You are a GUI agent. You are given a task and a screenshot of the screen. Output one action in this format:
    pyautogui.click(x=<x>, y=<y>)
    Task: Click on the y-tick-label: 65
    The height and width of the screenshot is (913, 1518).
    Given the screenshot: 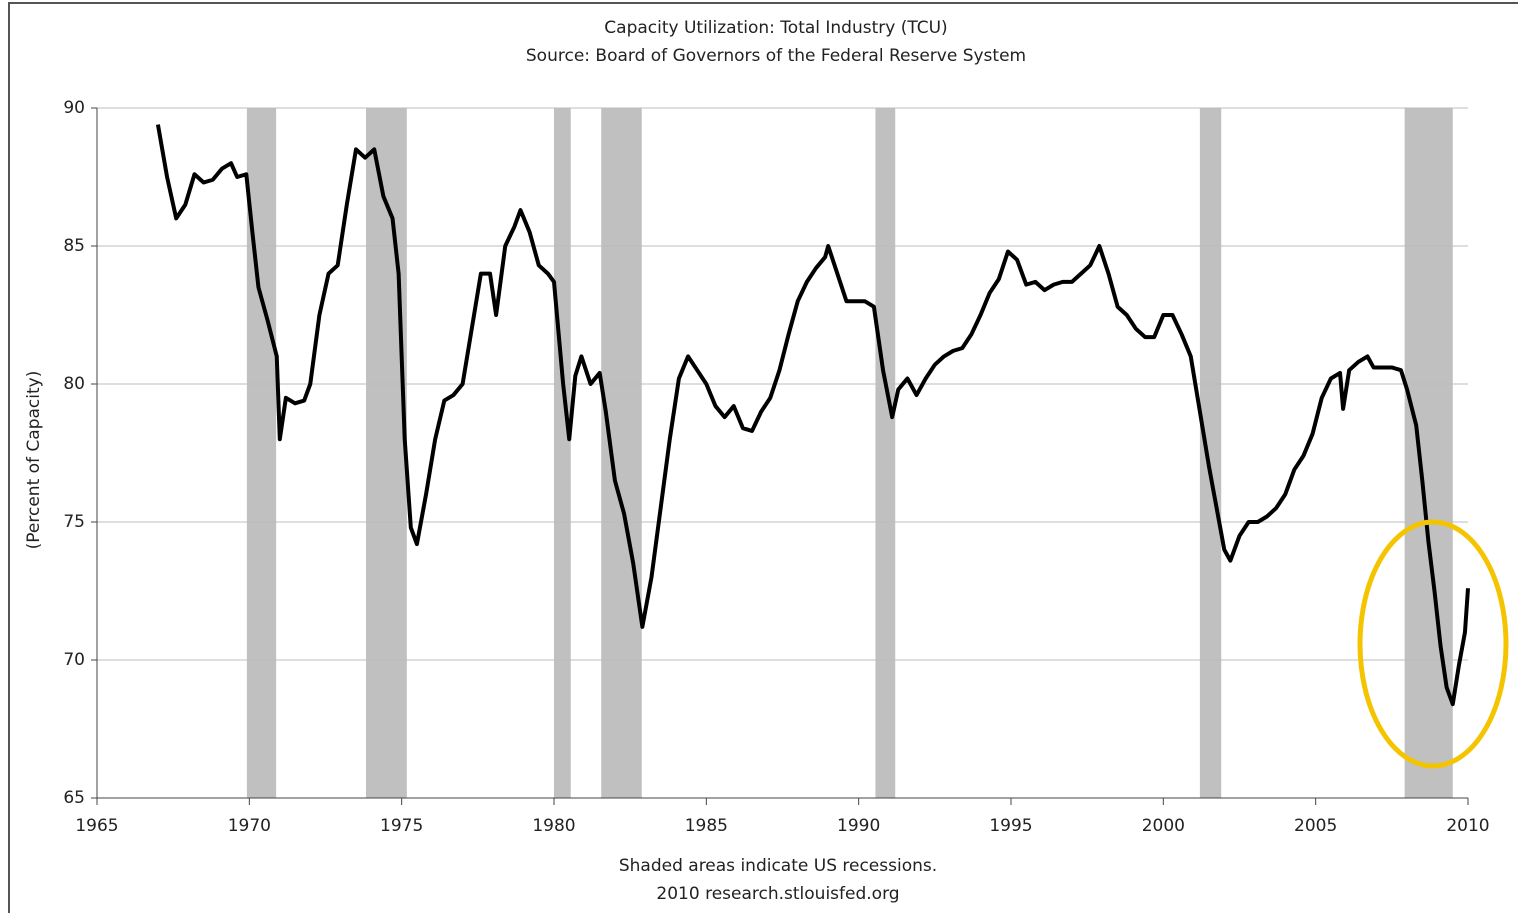 What is the action you would take?
    pyautogui.click(x=74, y=798)
    